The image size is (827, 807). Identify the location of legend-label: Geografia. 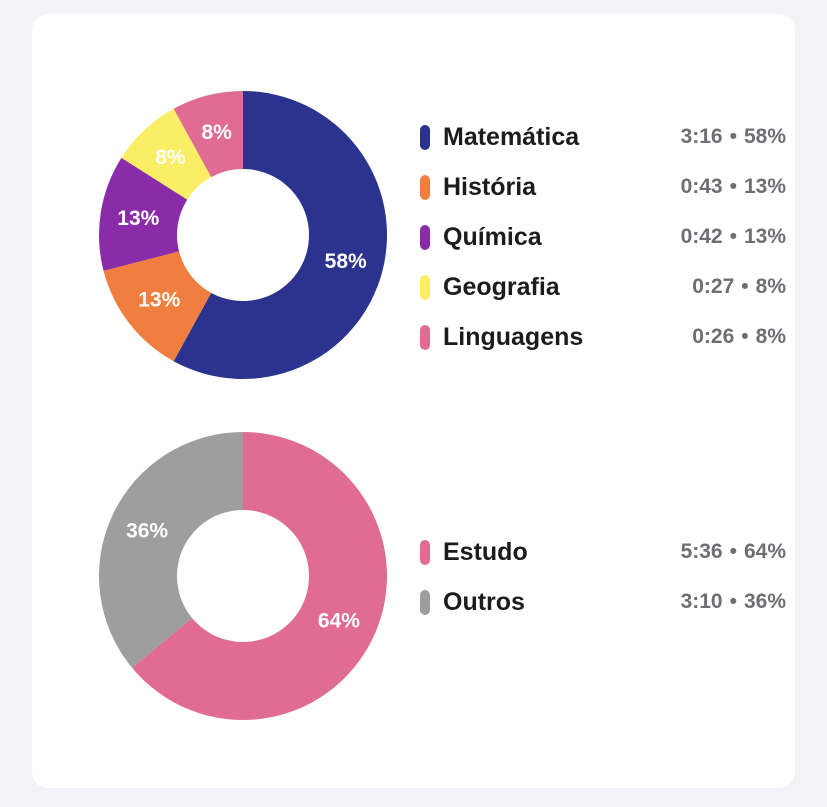
(501, 286).